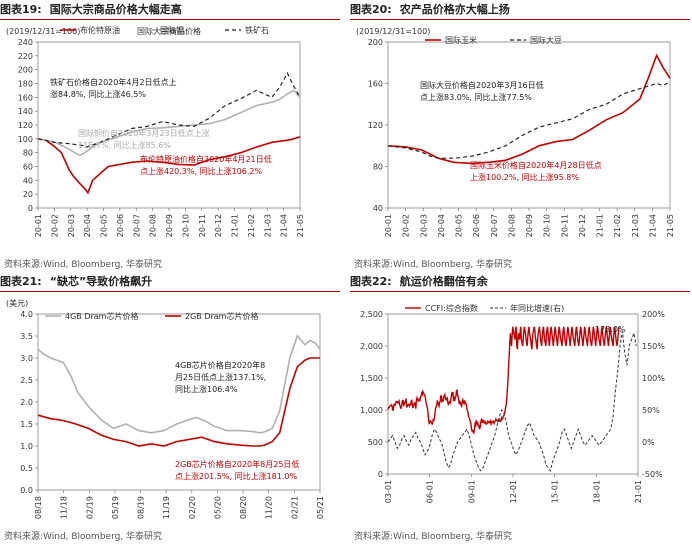  I want to click on y2-tick-label: 200%, so click(653, 314).